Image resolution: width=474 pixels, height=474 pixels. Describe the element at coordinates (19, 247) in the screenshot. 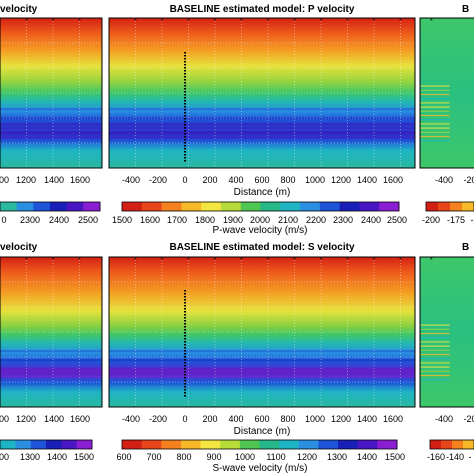

I see `bottom-left-title: velocity` at that location.